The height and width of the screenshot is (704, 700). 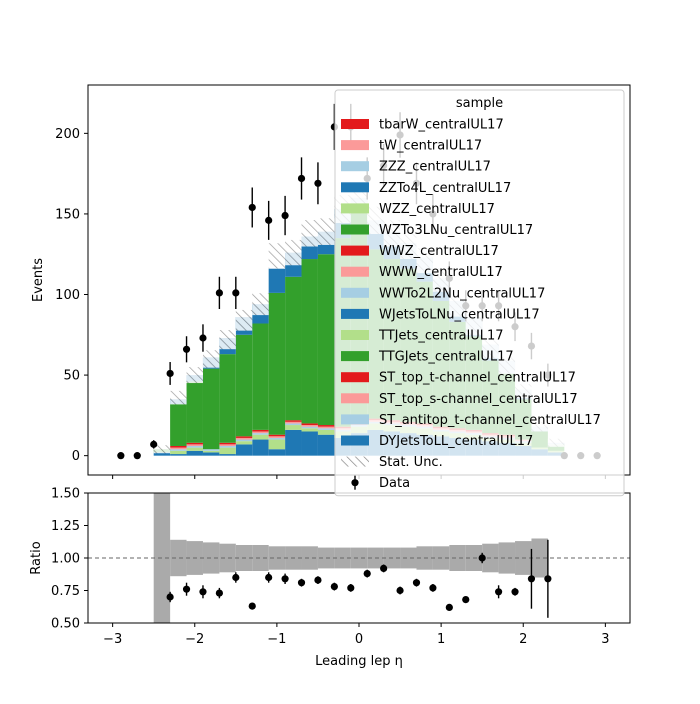 I want to click on x-tick-label: 3, so click(x=605, y=639).